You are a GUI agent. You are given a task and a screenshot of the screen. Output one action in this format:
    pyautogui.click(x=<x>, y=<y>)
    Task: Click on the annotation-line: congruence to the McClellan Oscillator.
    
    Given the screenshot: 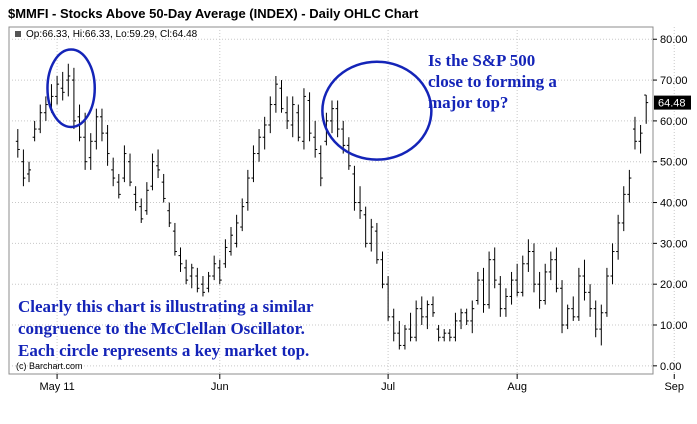 What is the action you would take?
    pyautogui.click(x=161, y=328)
    